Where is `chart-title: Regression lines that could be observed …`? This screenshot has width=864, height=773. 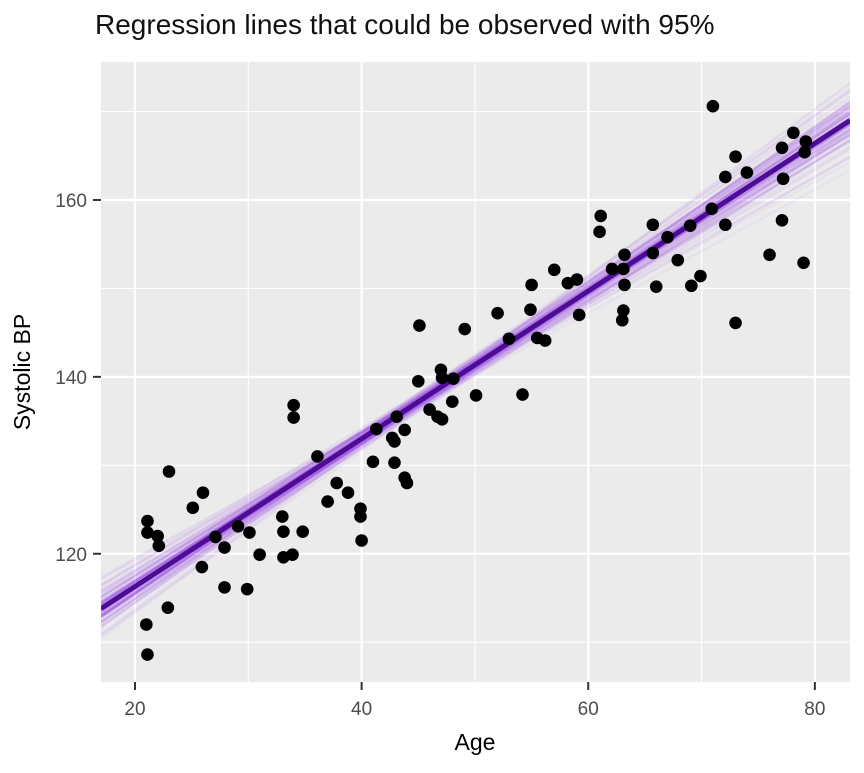
chart-title: Regression lines that could be observed … is located at coordinates (404, 24).